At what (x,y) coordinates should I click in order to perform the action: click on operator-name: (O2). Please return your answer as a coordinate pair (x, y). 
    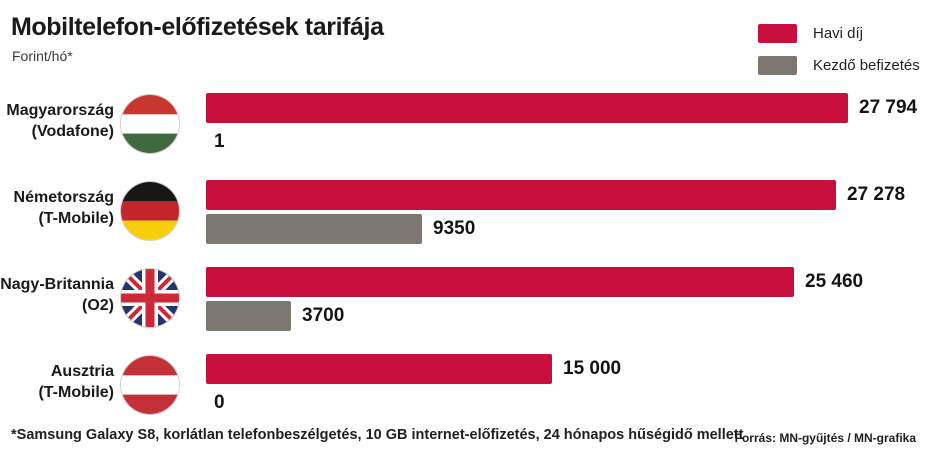
    Looking at the image, I should click on (98, 305).